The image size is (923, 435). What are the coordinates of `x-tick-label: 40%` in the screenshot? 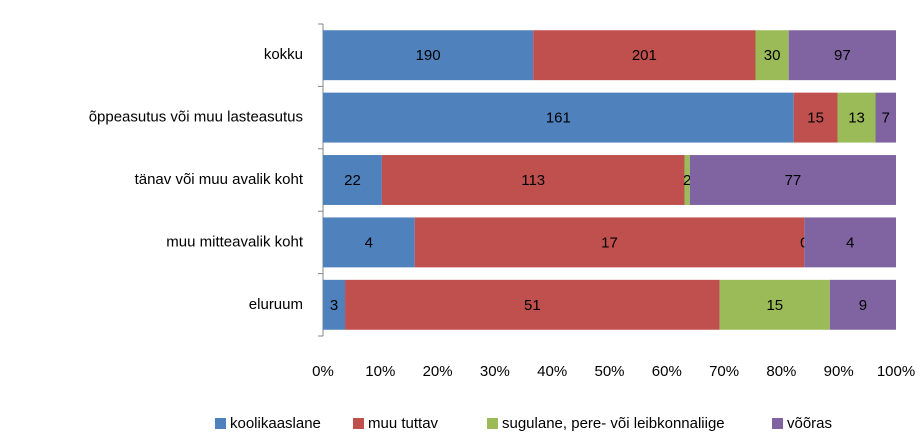 It's located at (552, 371).